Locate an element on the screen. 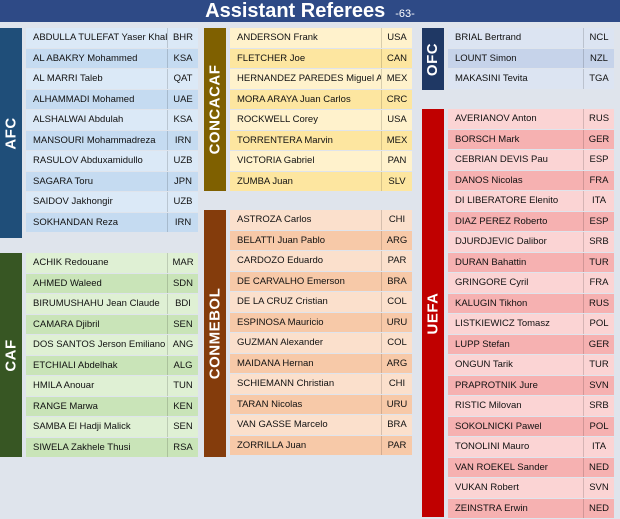  referee-name: RANGE Marwa is located at coordinates (65, 406).